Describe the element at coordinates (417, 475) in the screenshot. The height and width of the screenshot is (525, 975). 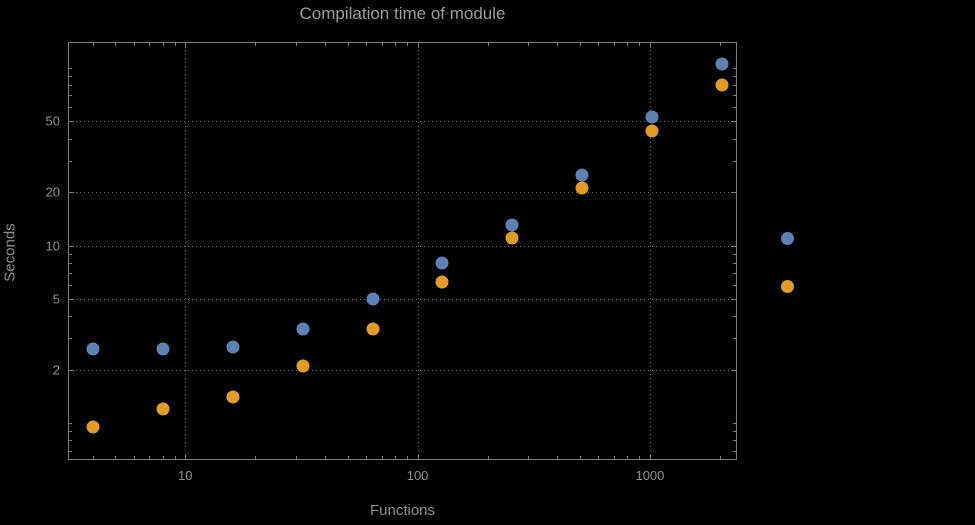
I see `x-tick-label: 100` at that location.